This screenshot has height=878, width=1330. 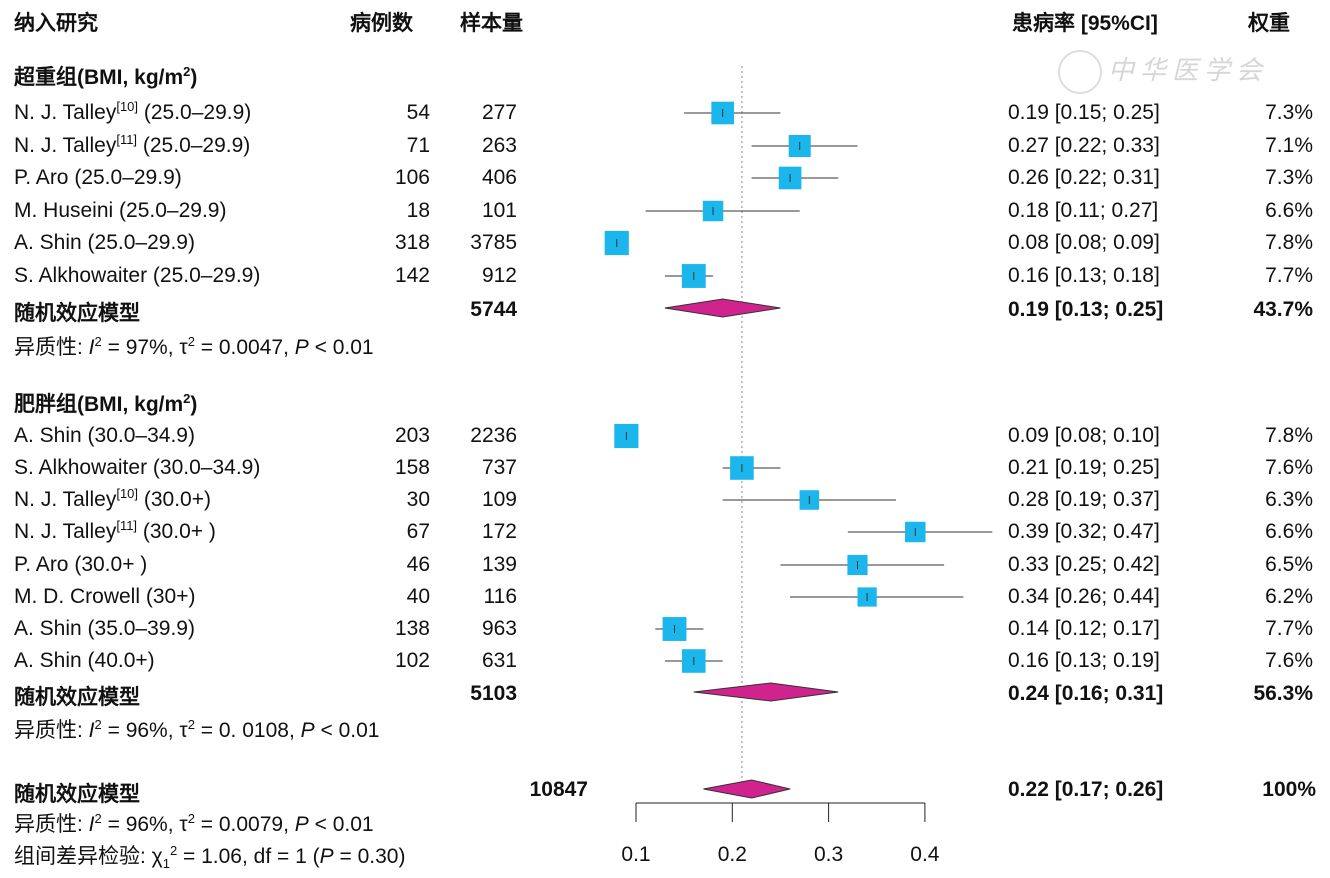 I want to click on sample-cell: 101, so click(x=499, y=211).